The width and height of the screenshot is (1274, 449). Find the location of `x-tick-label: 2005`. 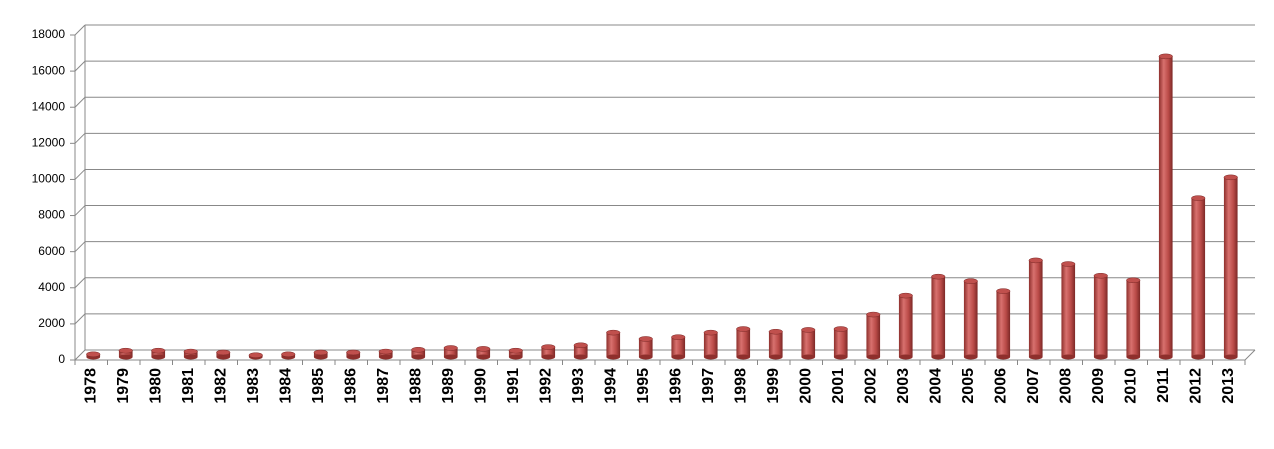

x-tick-label: 2005 is located at coordinates (968, 386).